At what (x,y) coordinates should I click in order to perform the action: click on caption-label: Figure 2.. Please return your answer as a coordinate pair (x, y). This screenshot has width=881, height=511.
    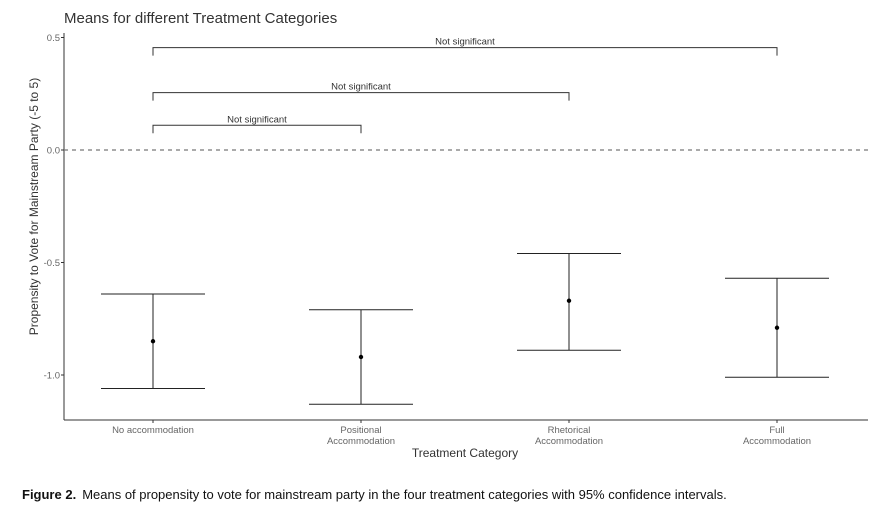
    Looking at the image, I should click on (49, 494).